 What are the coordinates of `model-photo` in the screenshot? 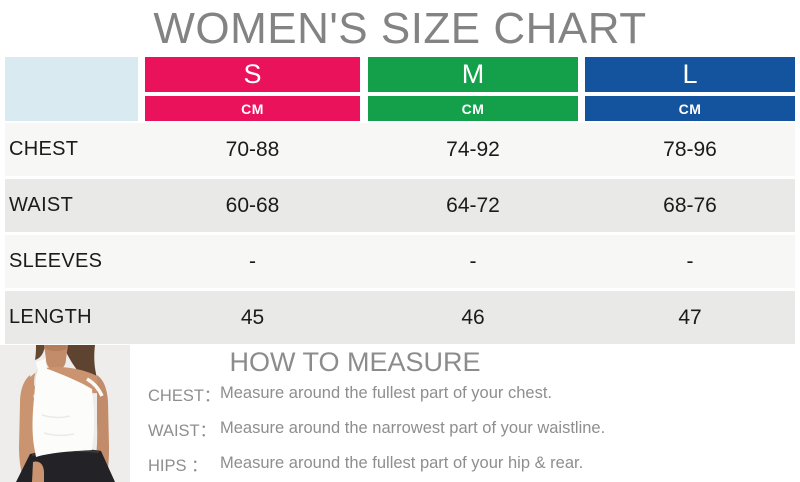 It's located at (65, 412).